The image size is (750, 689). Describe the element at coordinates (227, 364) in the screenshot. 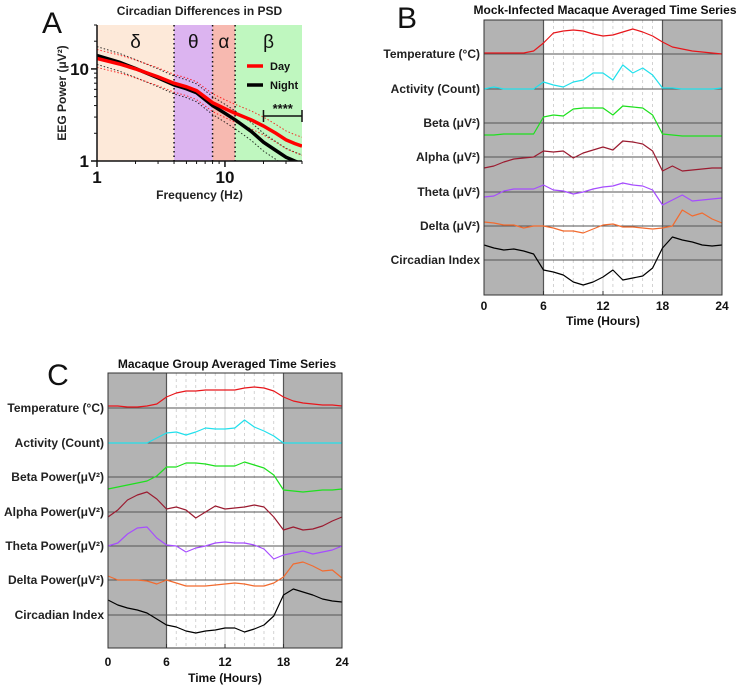

I see `chart-title: Macaque Group Averaged Time Series` at that location.